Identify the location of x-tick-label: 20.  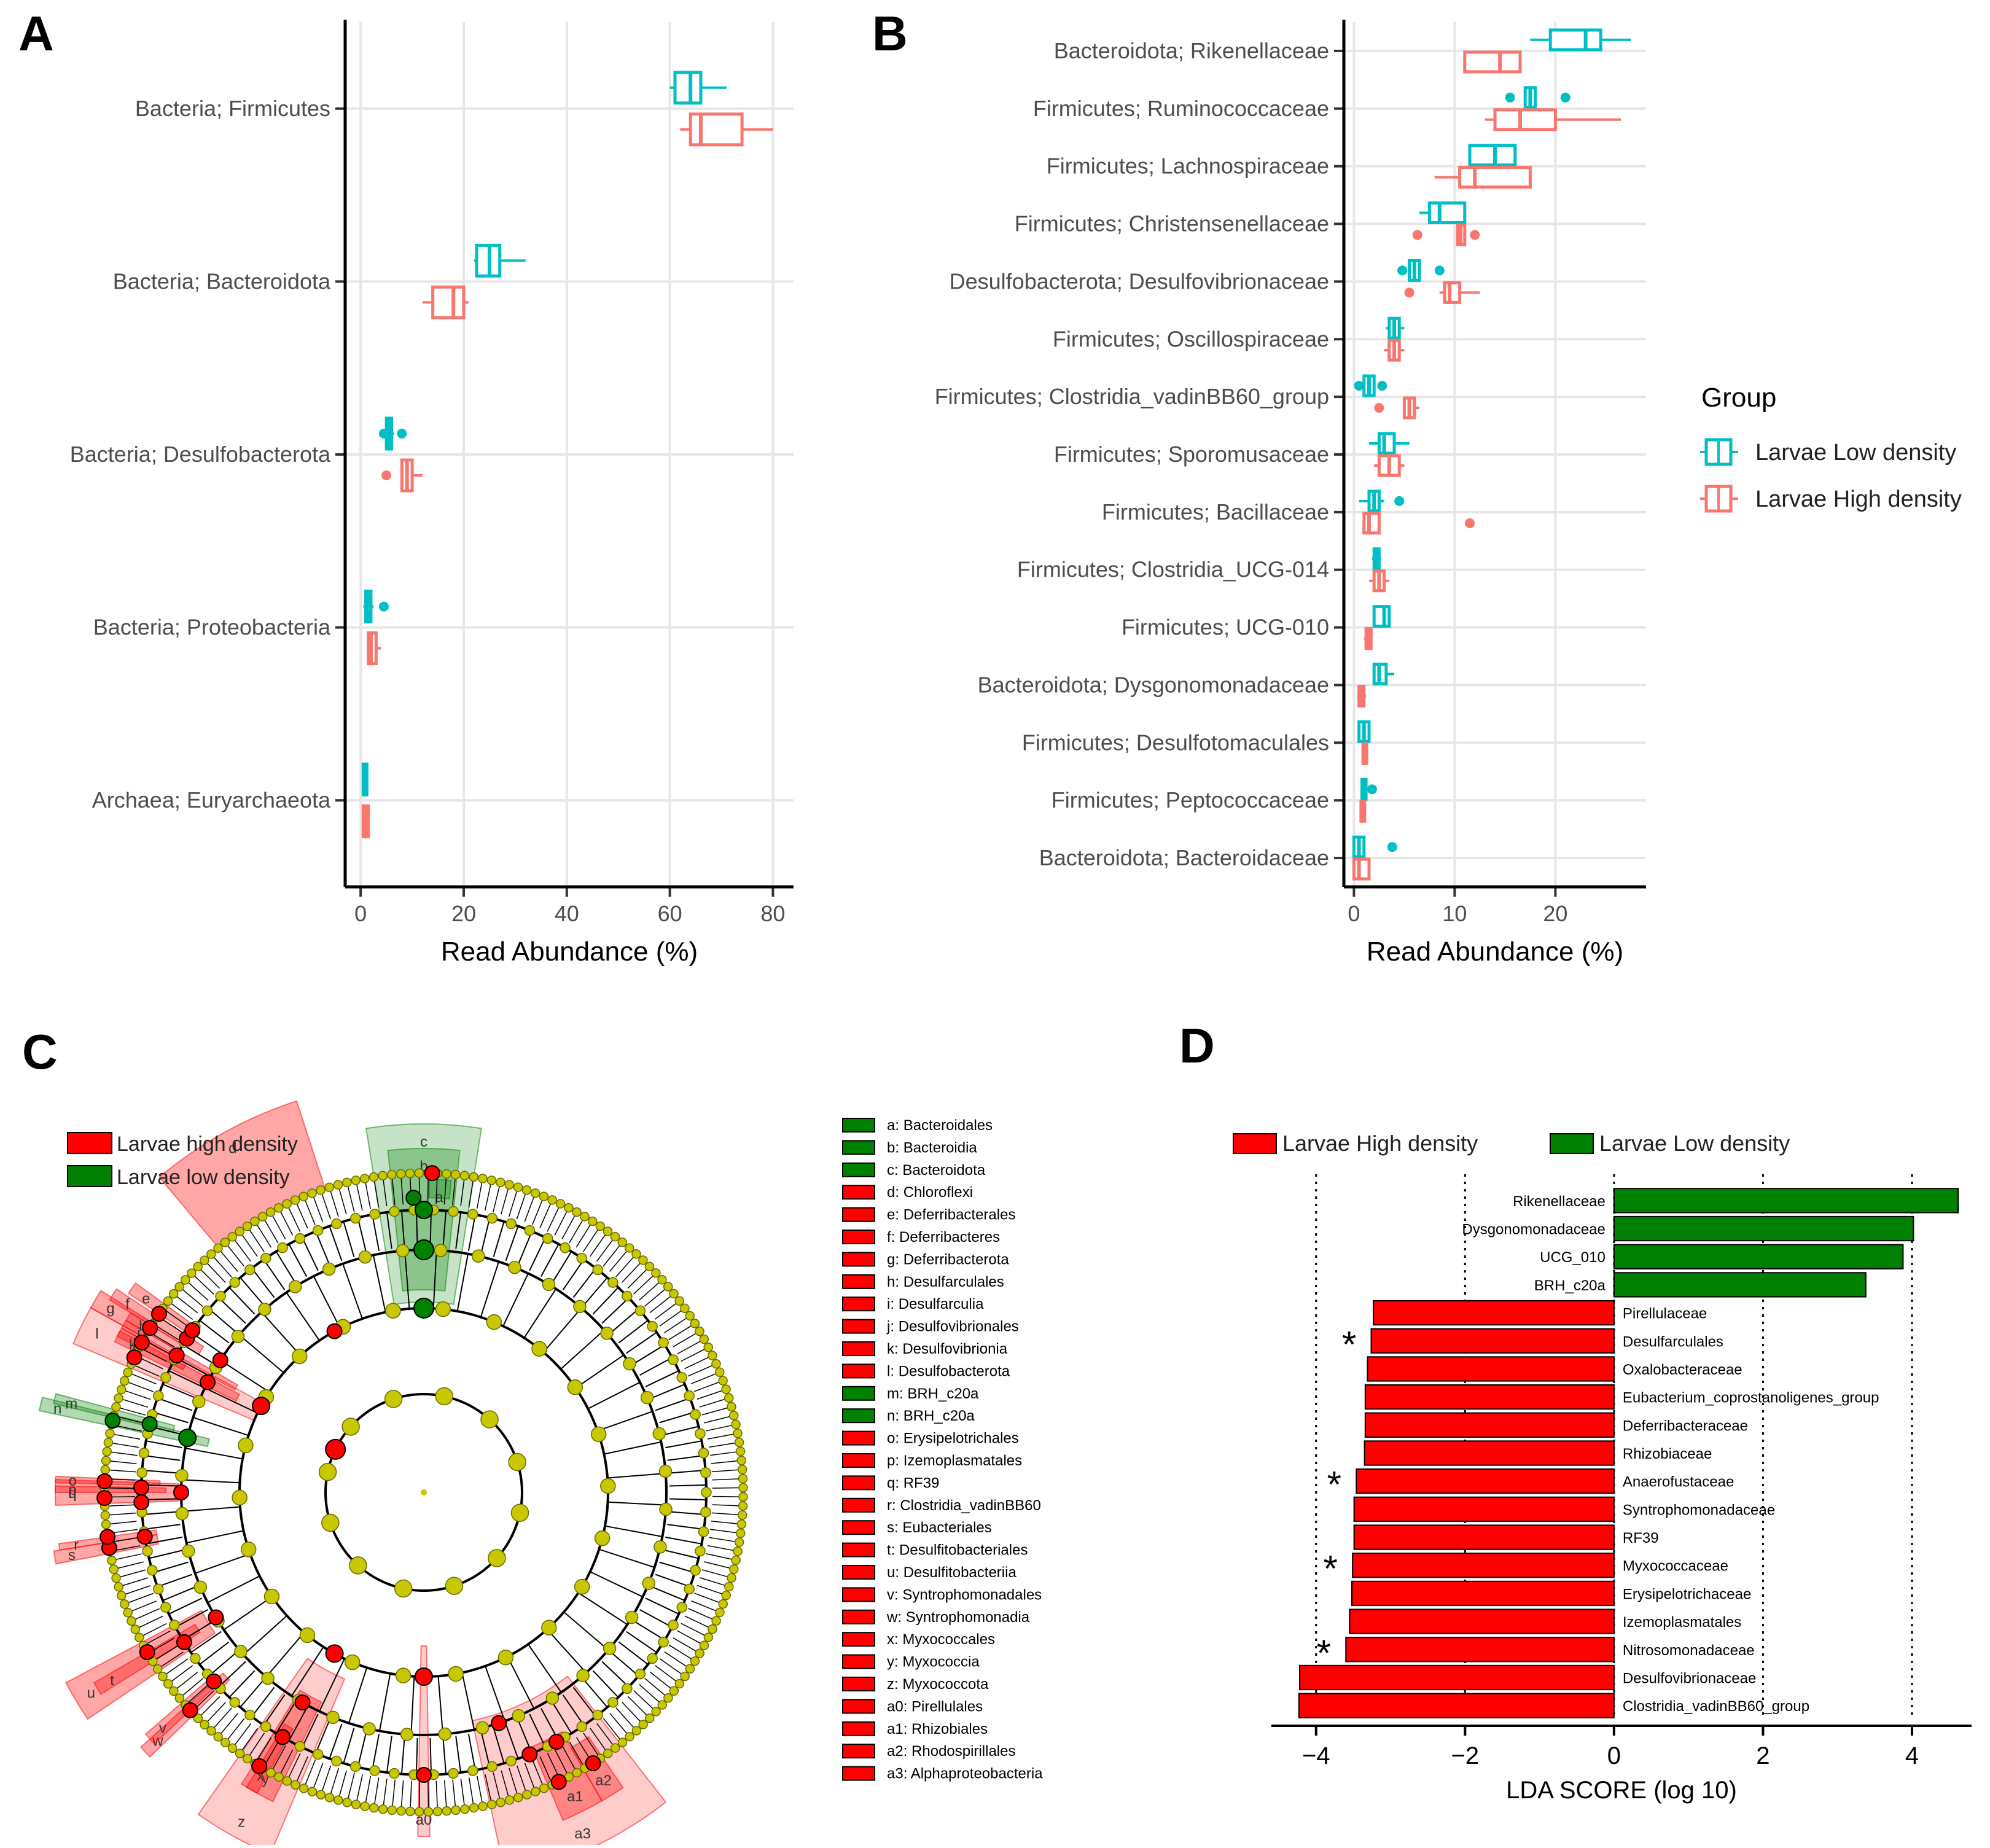
(1555, 913).